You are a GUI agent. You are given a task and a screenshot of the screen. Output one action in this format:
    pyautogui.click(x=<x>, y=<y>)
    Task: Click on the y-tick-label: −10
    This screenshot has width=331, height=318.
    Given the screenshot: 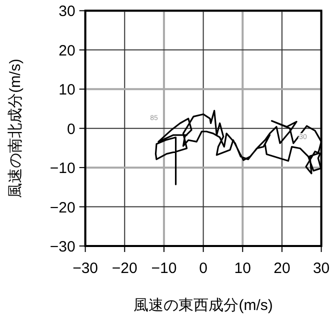 What is the action you would take?
    pyautogui.click(x=63, y=169)
    